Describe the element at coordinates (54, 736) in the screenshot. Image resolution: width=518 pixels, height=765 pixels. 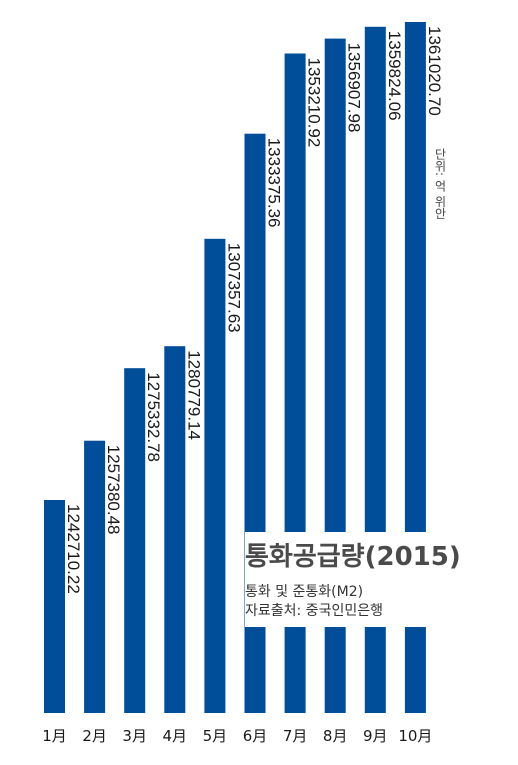
I see `x-tick-label-1: 1月` at that location.